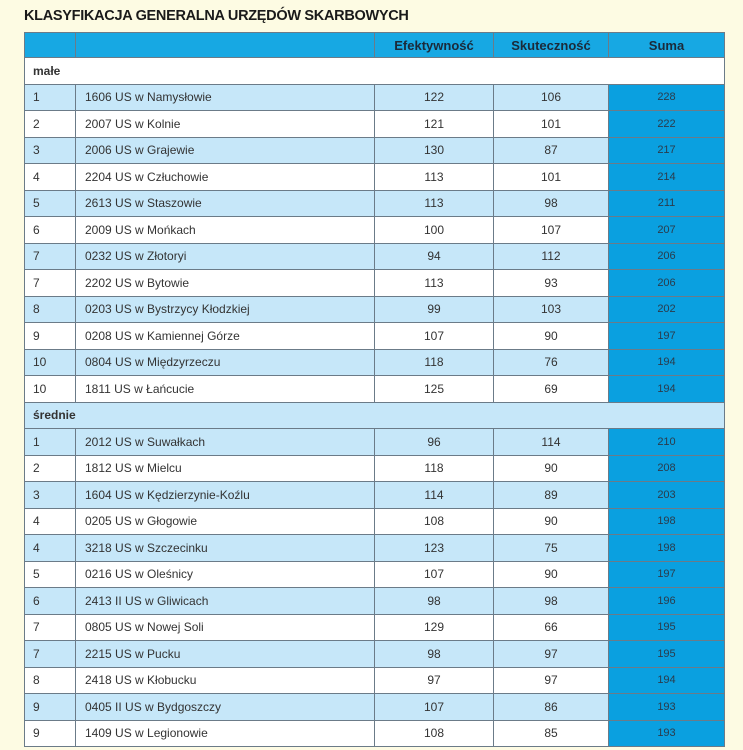 The height and width of the screenshot is (750, 743). I want to click on skutecznosc-cell: 93, so click(551, 283).